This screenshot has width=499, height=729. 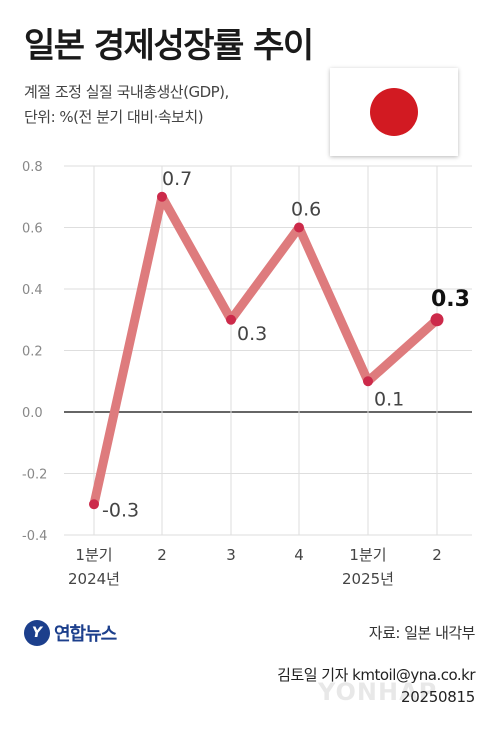 What do you see at coordinates (32, 413) in the screenshot?
I see `y-tick-label: 0.0` at bounding box center [32, 413].